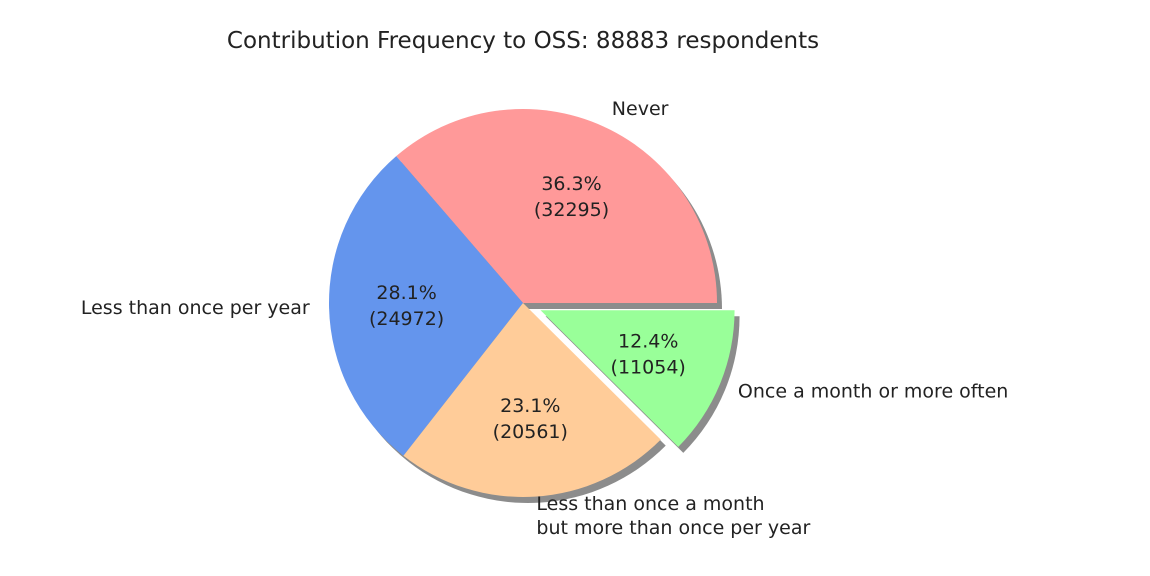  I want to click on slice-less-than-once-a-month-but-more-than-once-per-year, so click(532, 400).